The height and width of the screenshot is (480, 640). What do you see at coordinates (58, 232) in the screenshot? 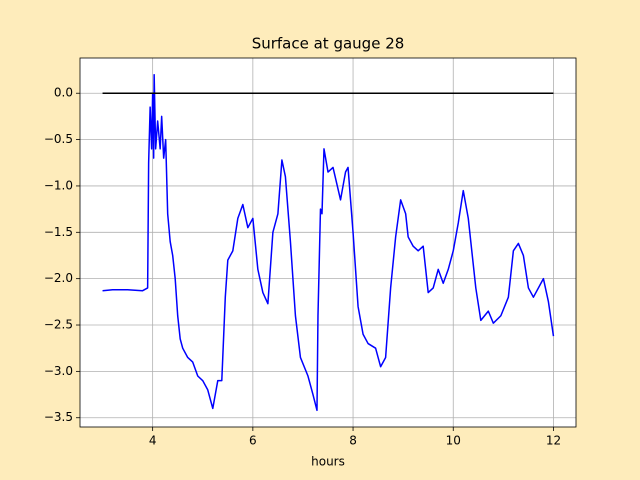
I see `y-tick-label: −1.5` at bounding box center [58, 232].